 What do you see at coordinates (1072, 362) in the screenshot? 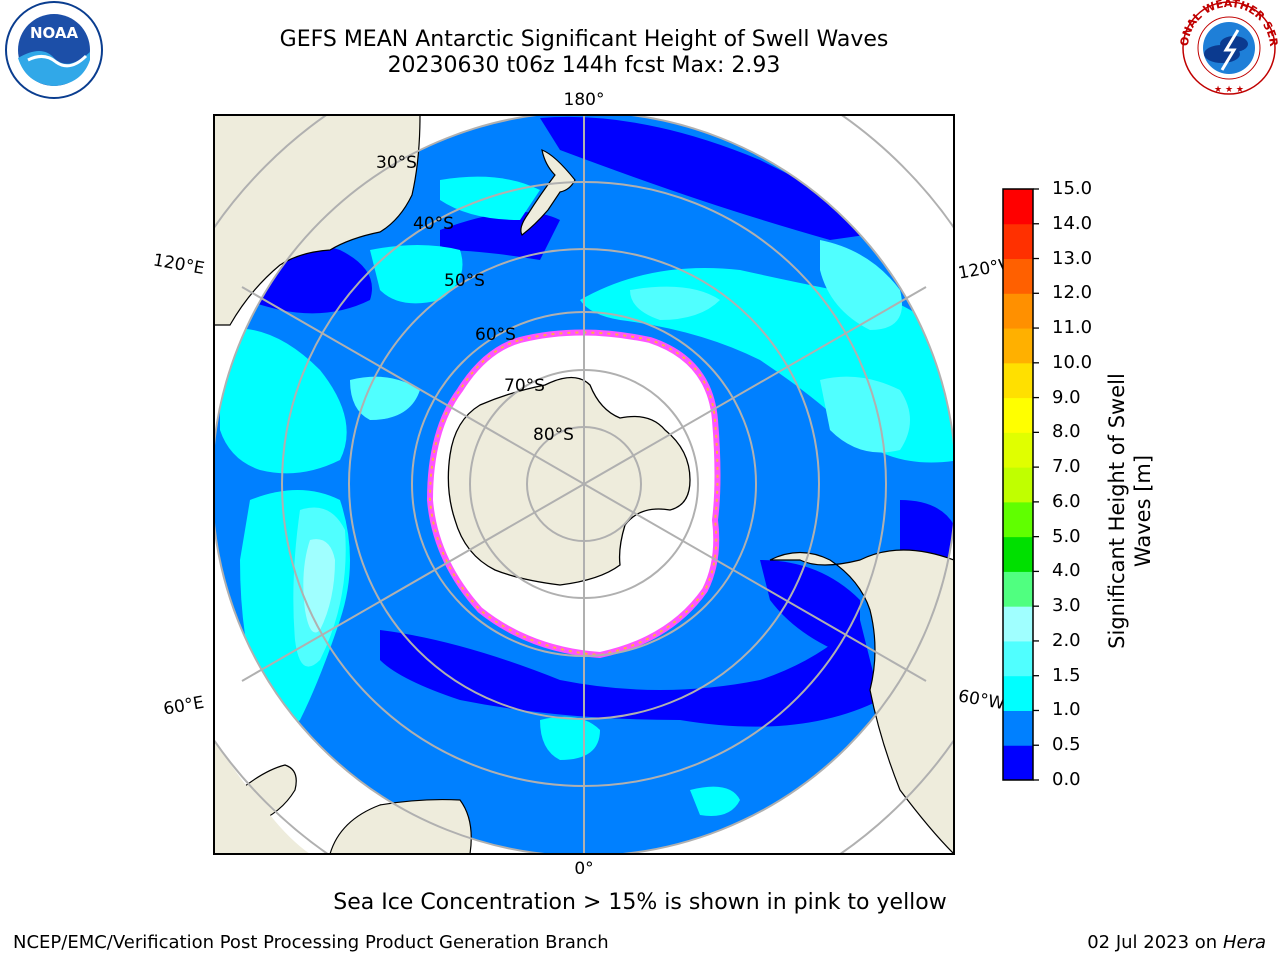
I see `colorbar-tick-label: 10.0` at bounding box center [1072, 362].